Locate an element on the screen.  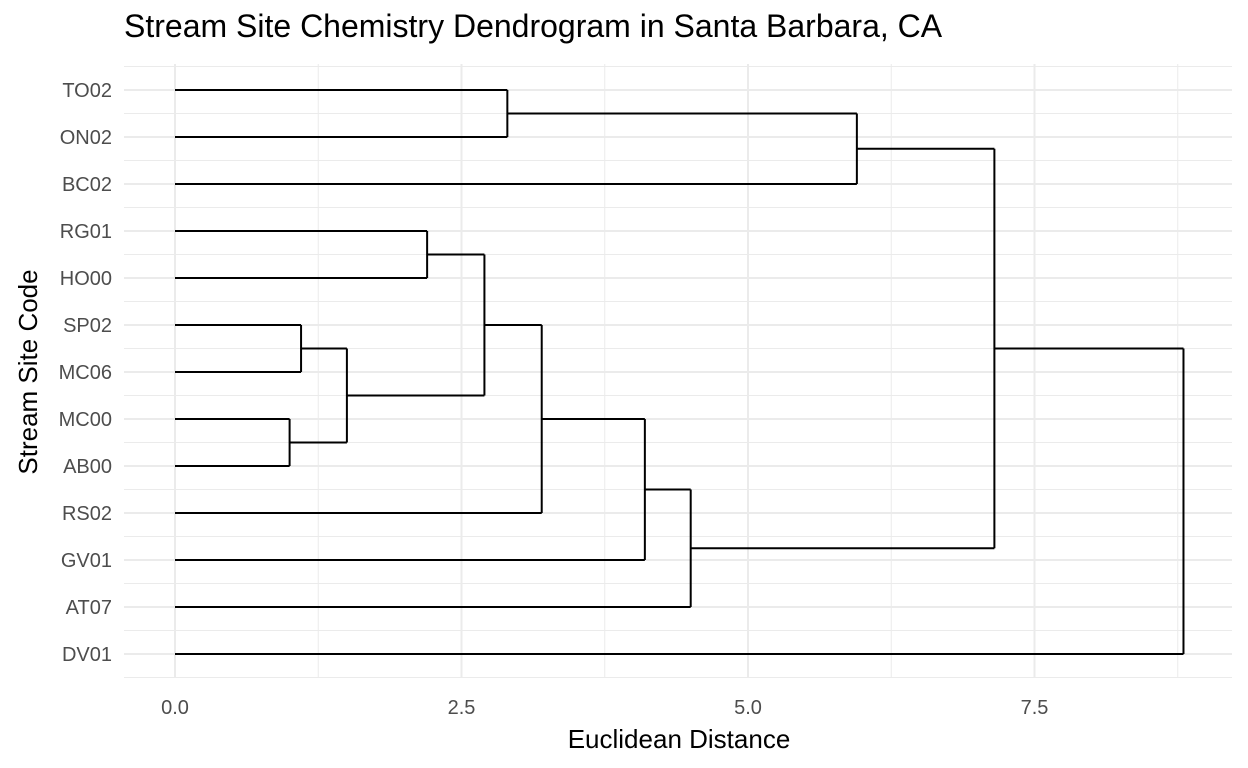
x-tick-label: 0.0 is located at coordinates (175, 708).